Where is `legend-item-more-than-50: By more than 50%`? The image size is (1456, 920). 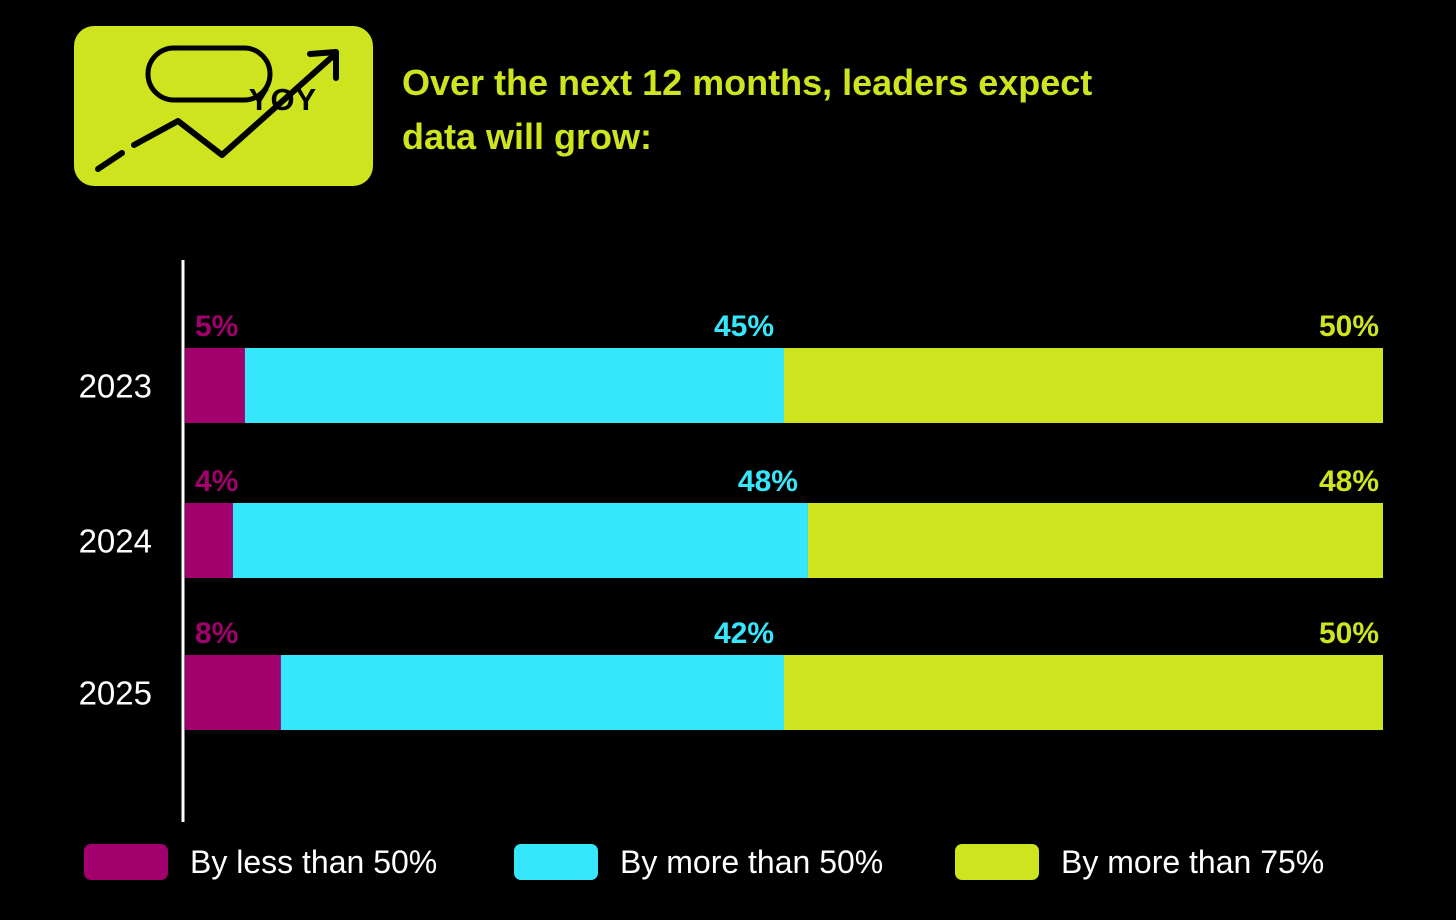
legend-item-more-than-50: By more than 50% is located at coordinates (698, 862).